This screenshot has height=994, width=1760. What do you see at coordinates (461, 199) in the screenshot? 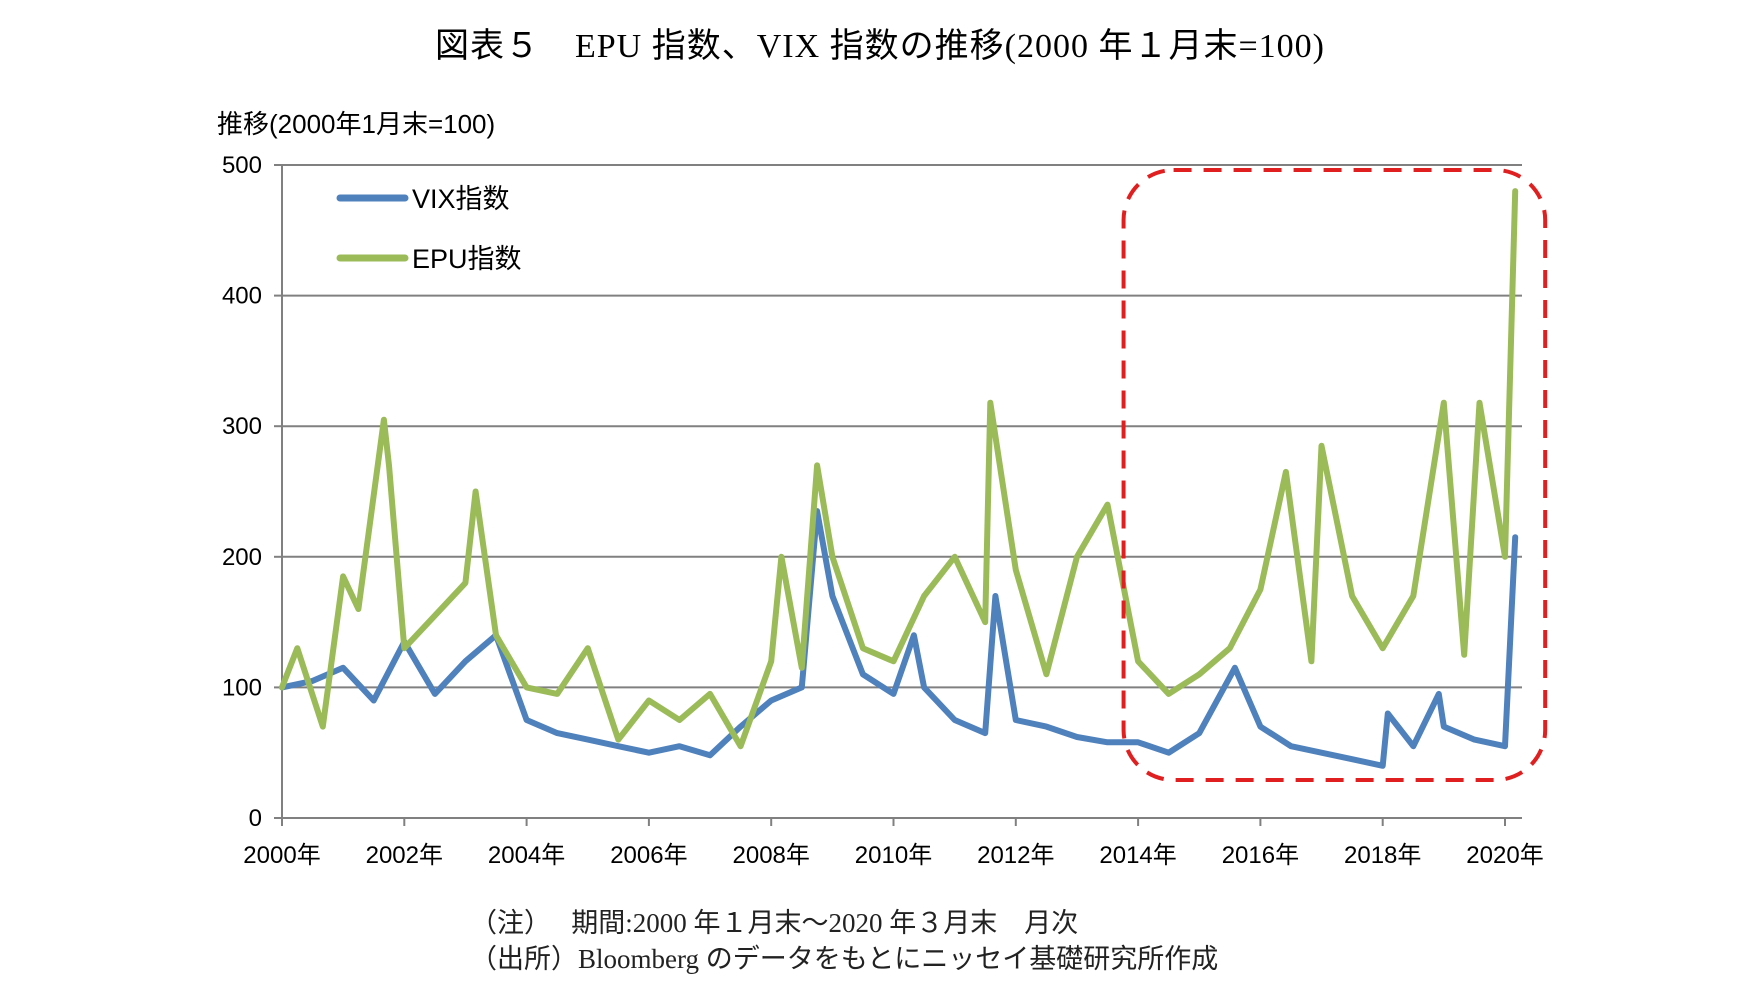
I see `legend-label-vix: VIX指数` at bounding box center [461, 199].